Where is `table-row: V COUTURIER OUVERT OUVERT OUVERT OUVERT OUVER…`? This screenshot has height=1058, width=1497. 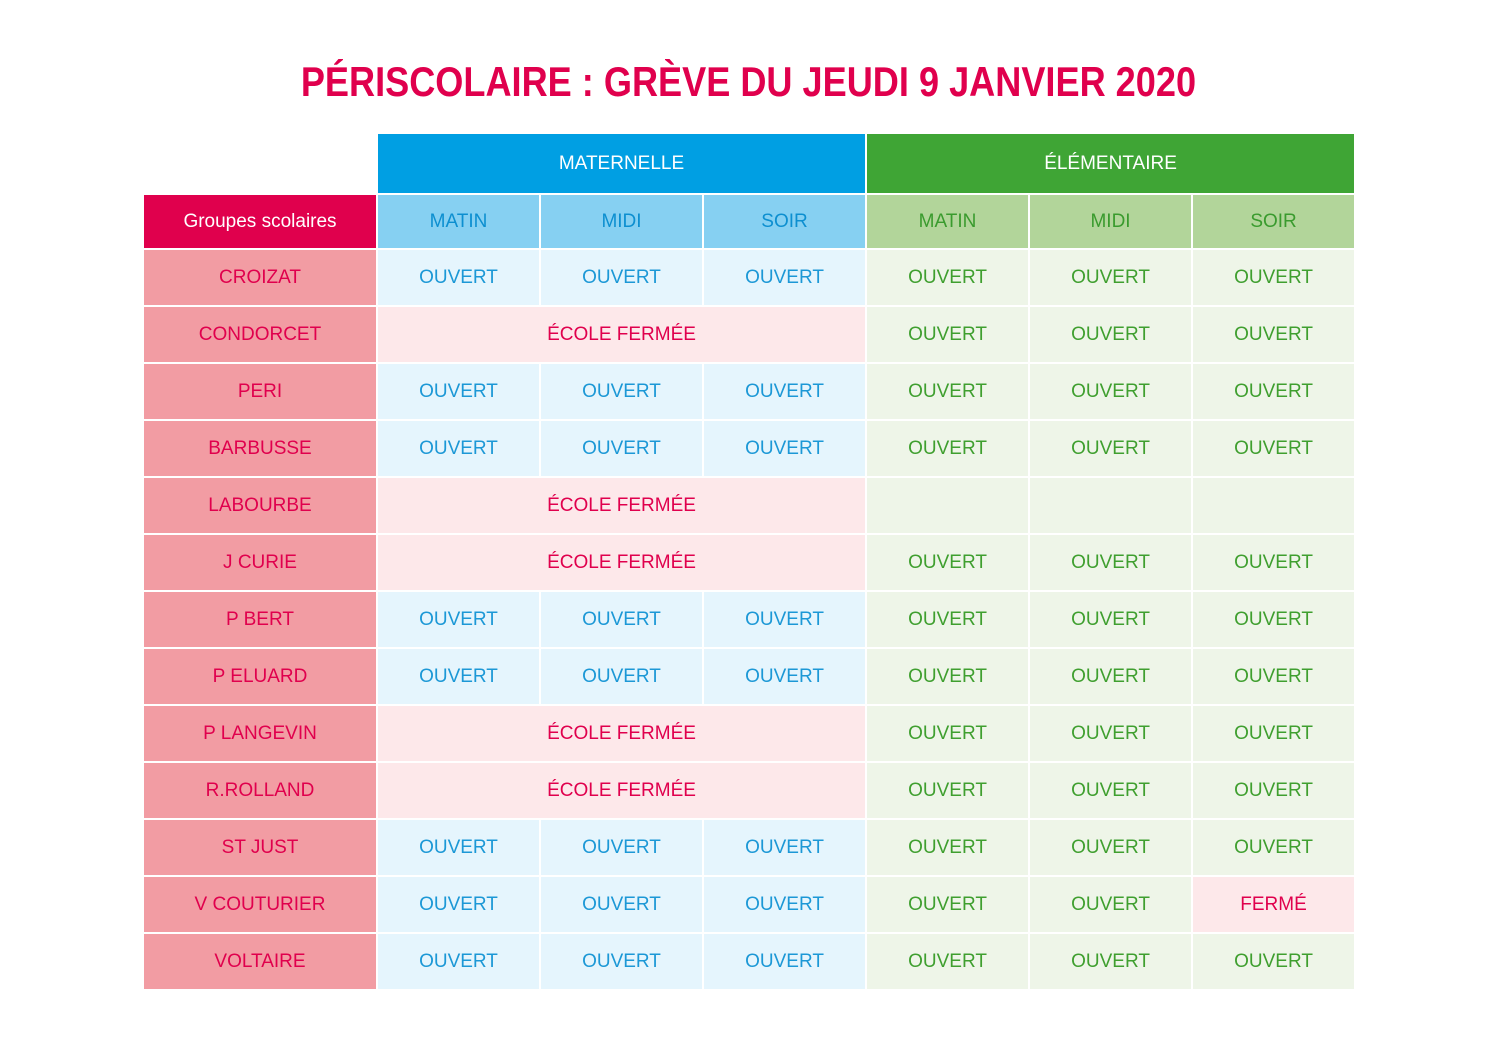
table-row: V COUTURIER OUVERT OUVERT OUVERT OUVERT OUVER… is located at coordinates (749, 904).